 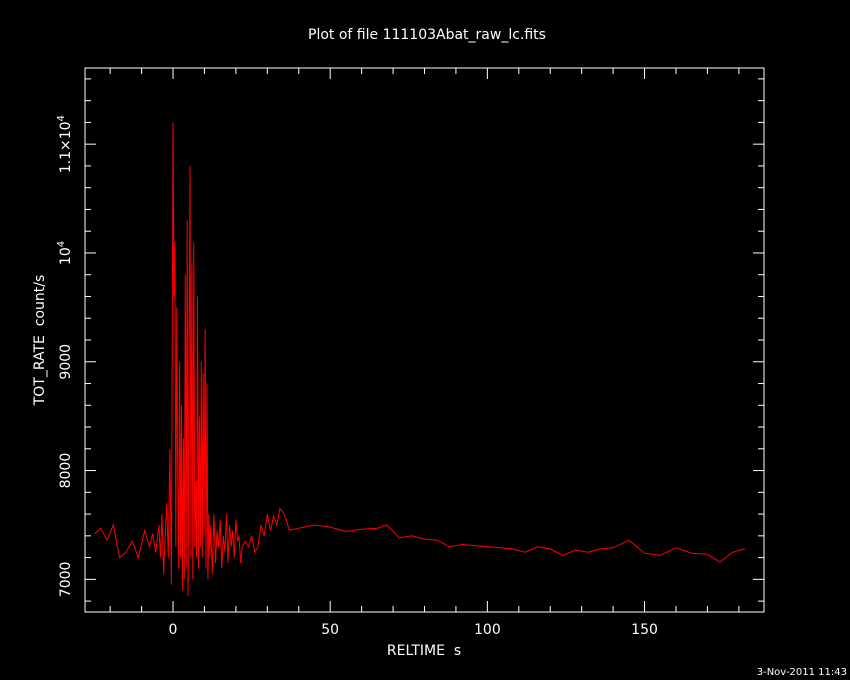 What do you see at coordinates (487, 630) in the screenshot?
I see `x-tick-label: 100` at bounding box center [487, 630].